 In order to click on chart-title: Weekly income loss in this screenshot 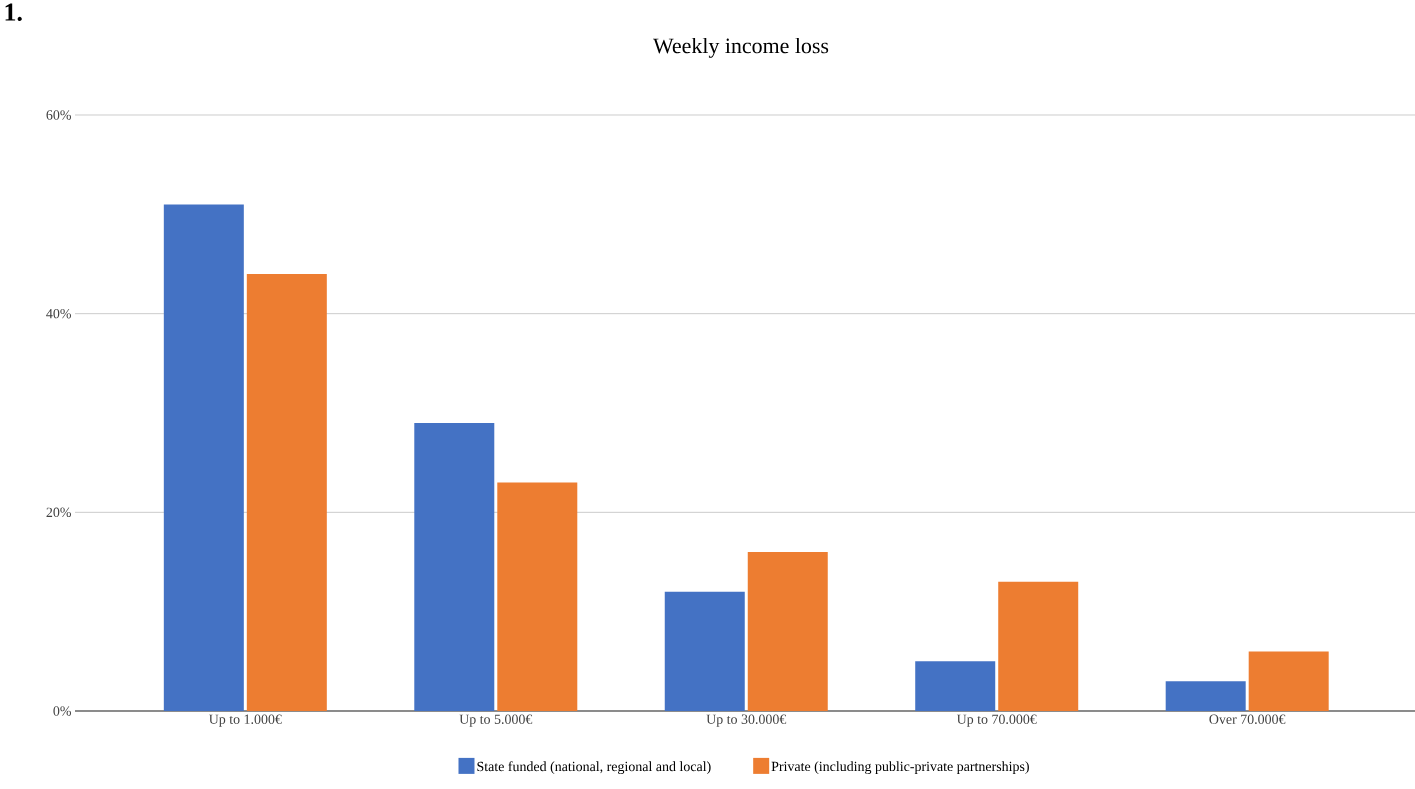, I will do `click(741, 47)`.